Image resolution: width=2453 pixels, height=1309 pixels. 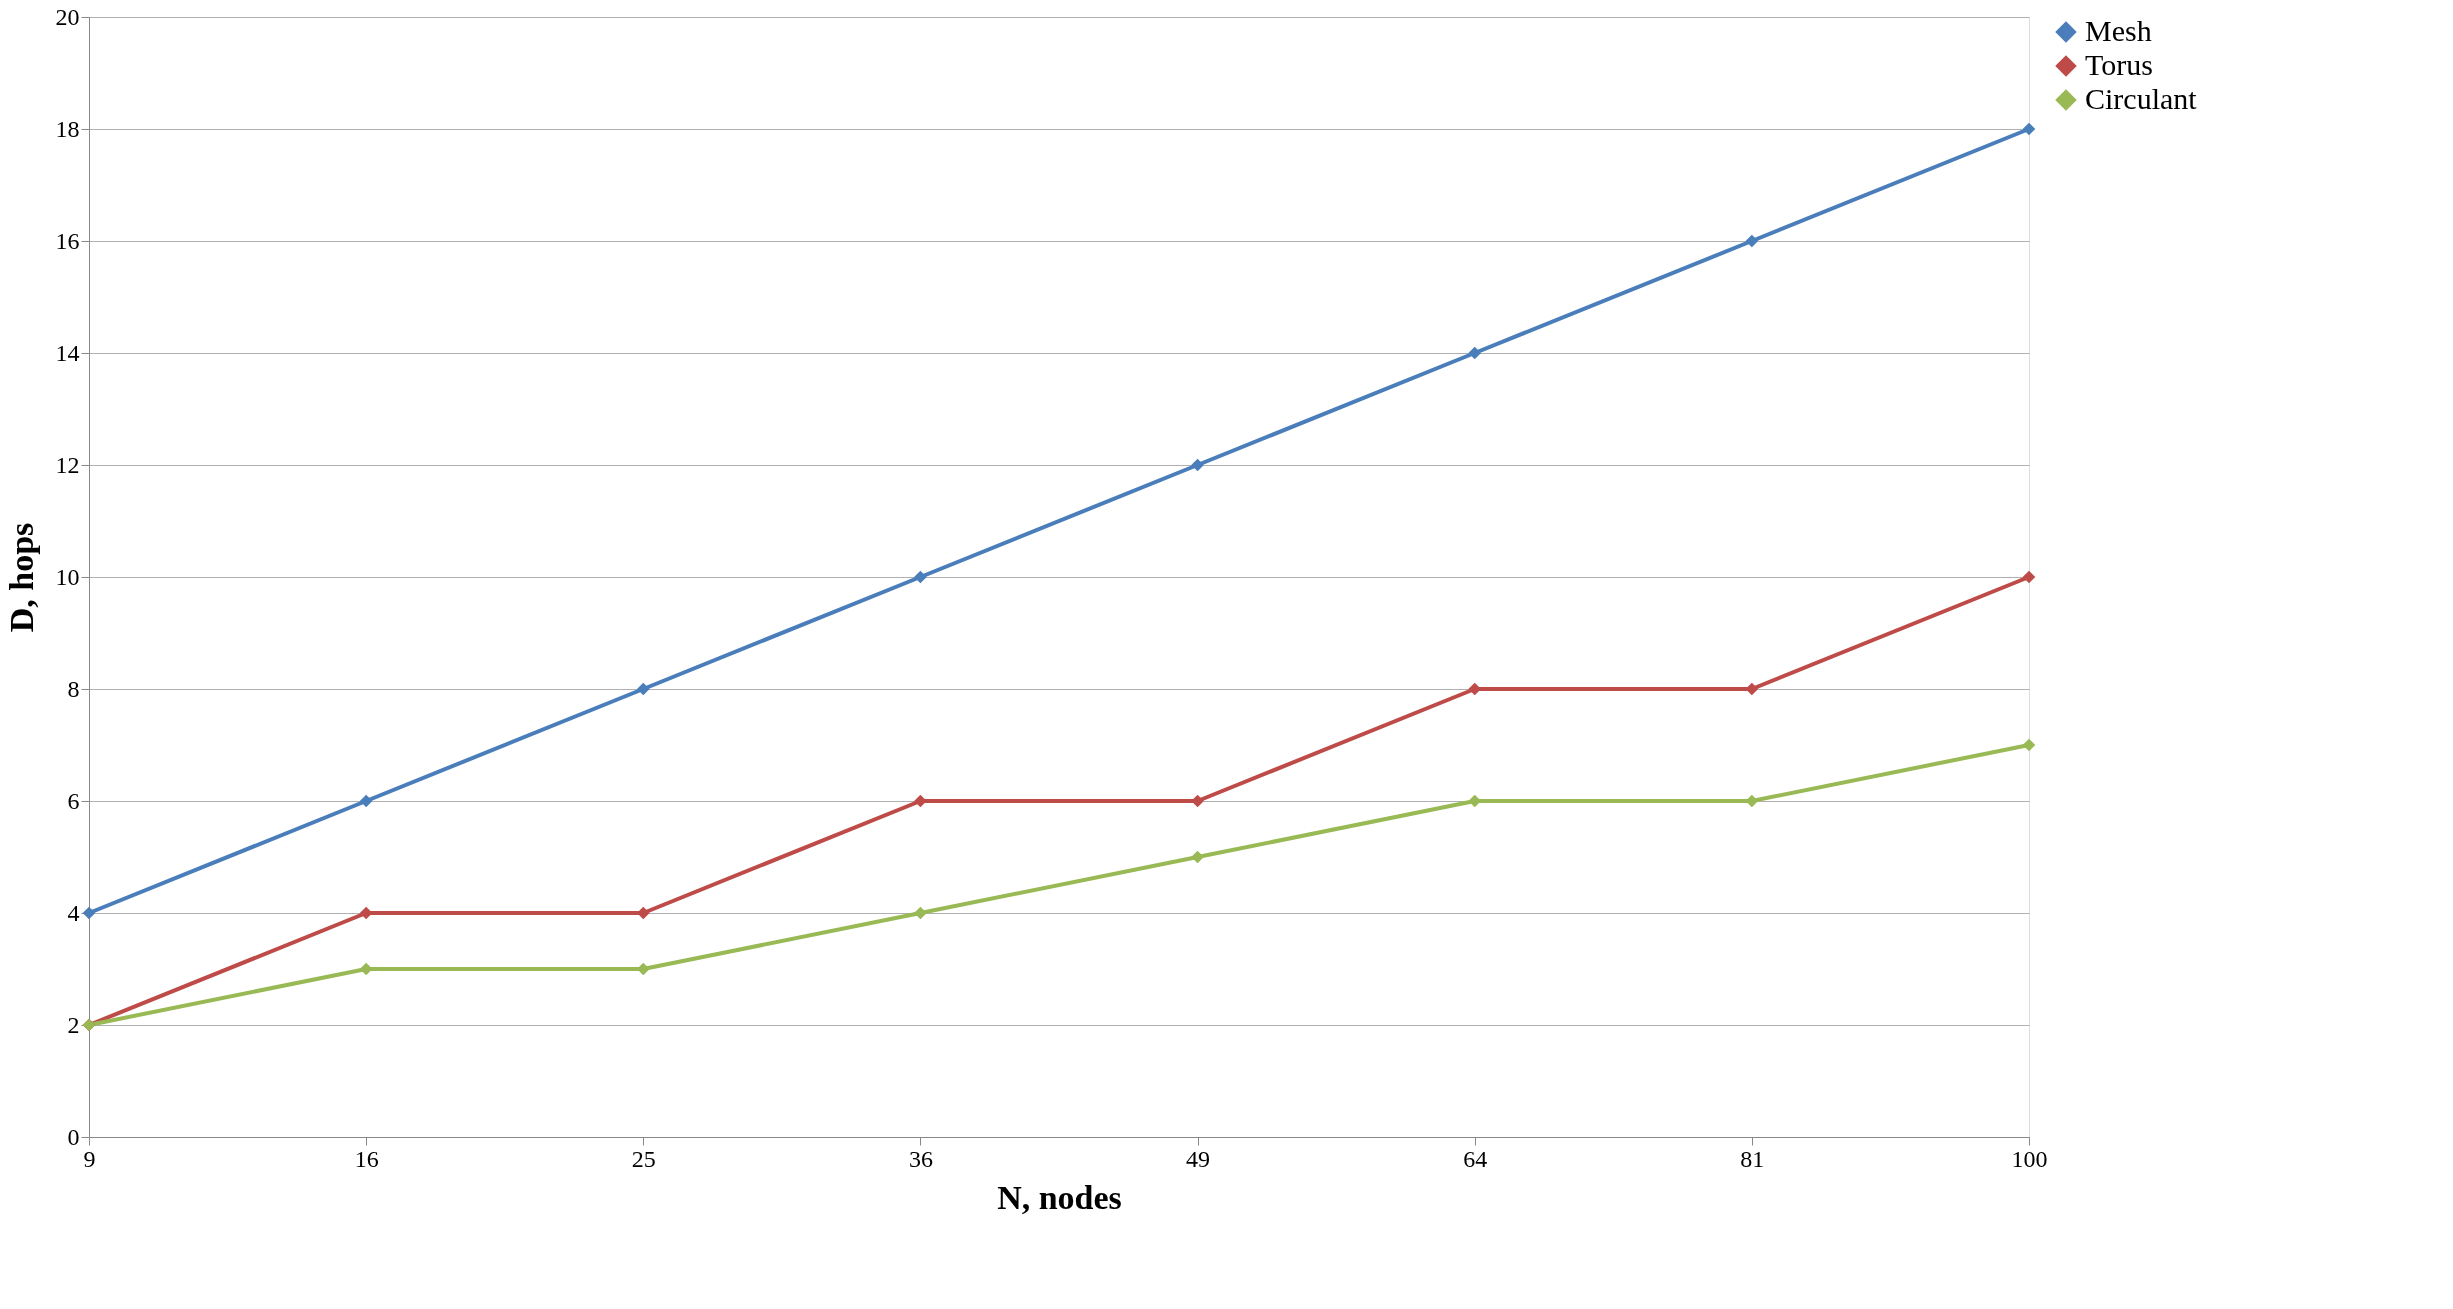 I want to click on x-tick-label: 36, so click(x=920, y=1158).